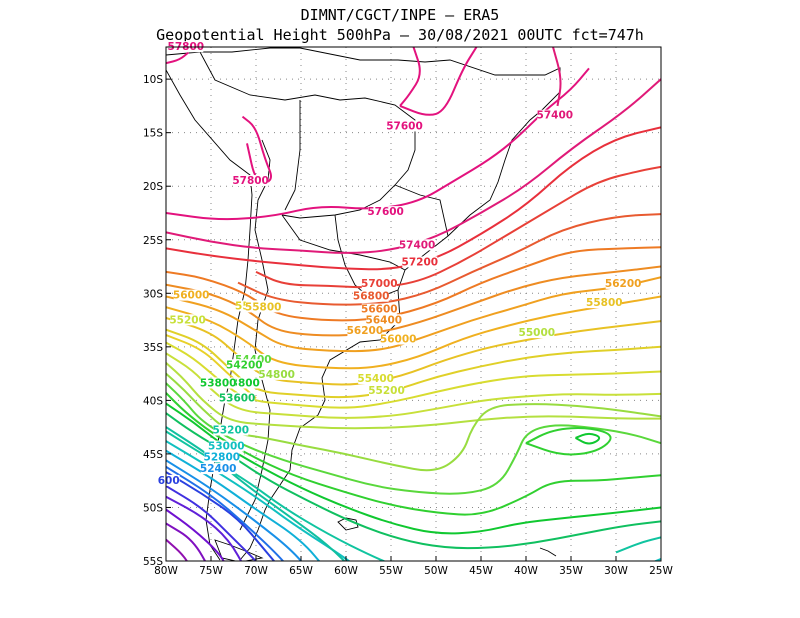 Image resolution: width=800 pixels, height=618 pixels. What do you see at coordinates (301, 571) in the screenshot?
I see `lon-tick-label: 65W` at bounding box center [301, 571].